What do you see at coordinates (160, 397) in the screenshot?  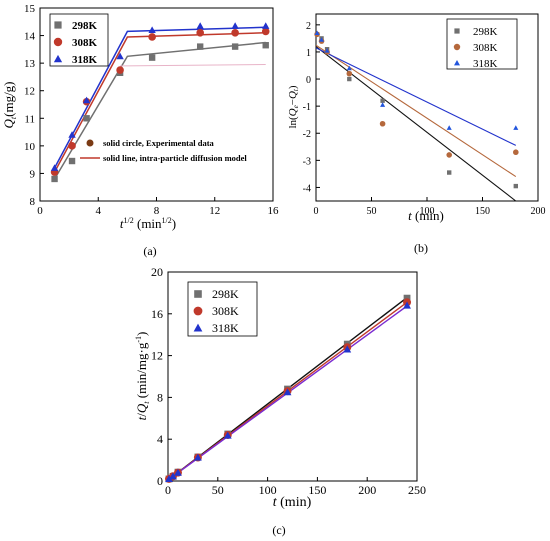 I see `panel-c-ytick-label: 8` at bounding box center [160, 397].